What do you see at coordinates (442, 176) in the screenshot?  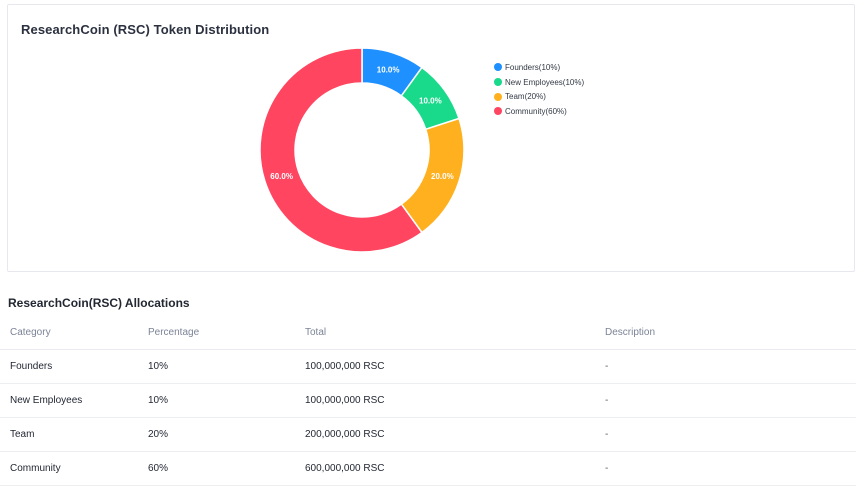 I see `slice-data-label: 20.0%` at bounding box center [442, 176].